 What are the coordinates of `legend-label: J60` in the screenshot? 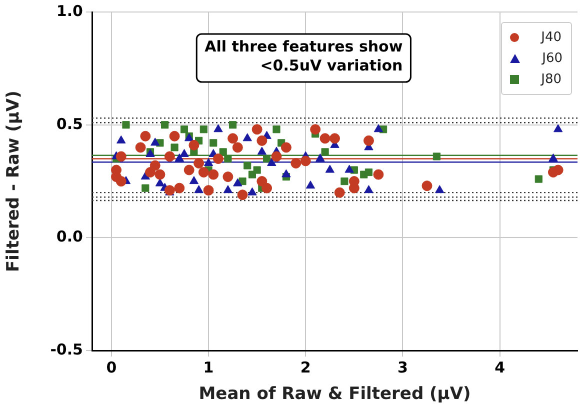 It's located at (552, 59).